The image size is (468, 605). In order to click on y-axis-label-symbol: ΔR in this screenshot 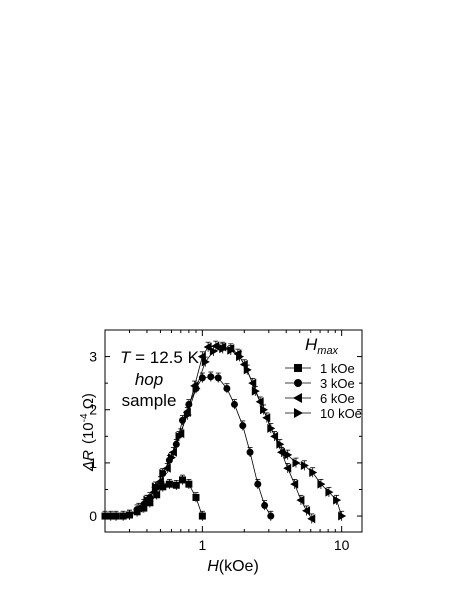, I will do `click(88, 461)`.